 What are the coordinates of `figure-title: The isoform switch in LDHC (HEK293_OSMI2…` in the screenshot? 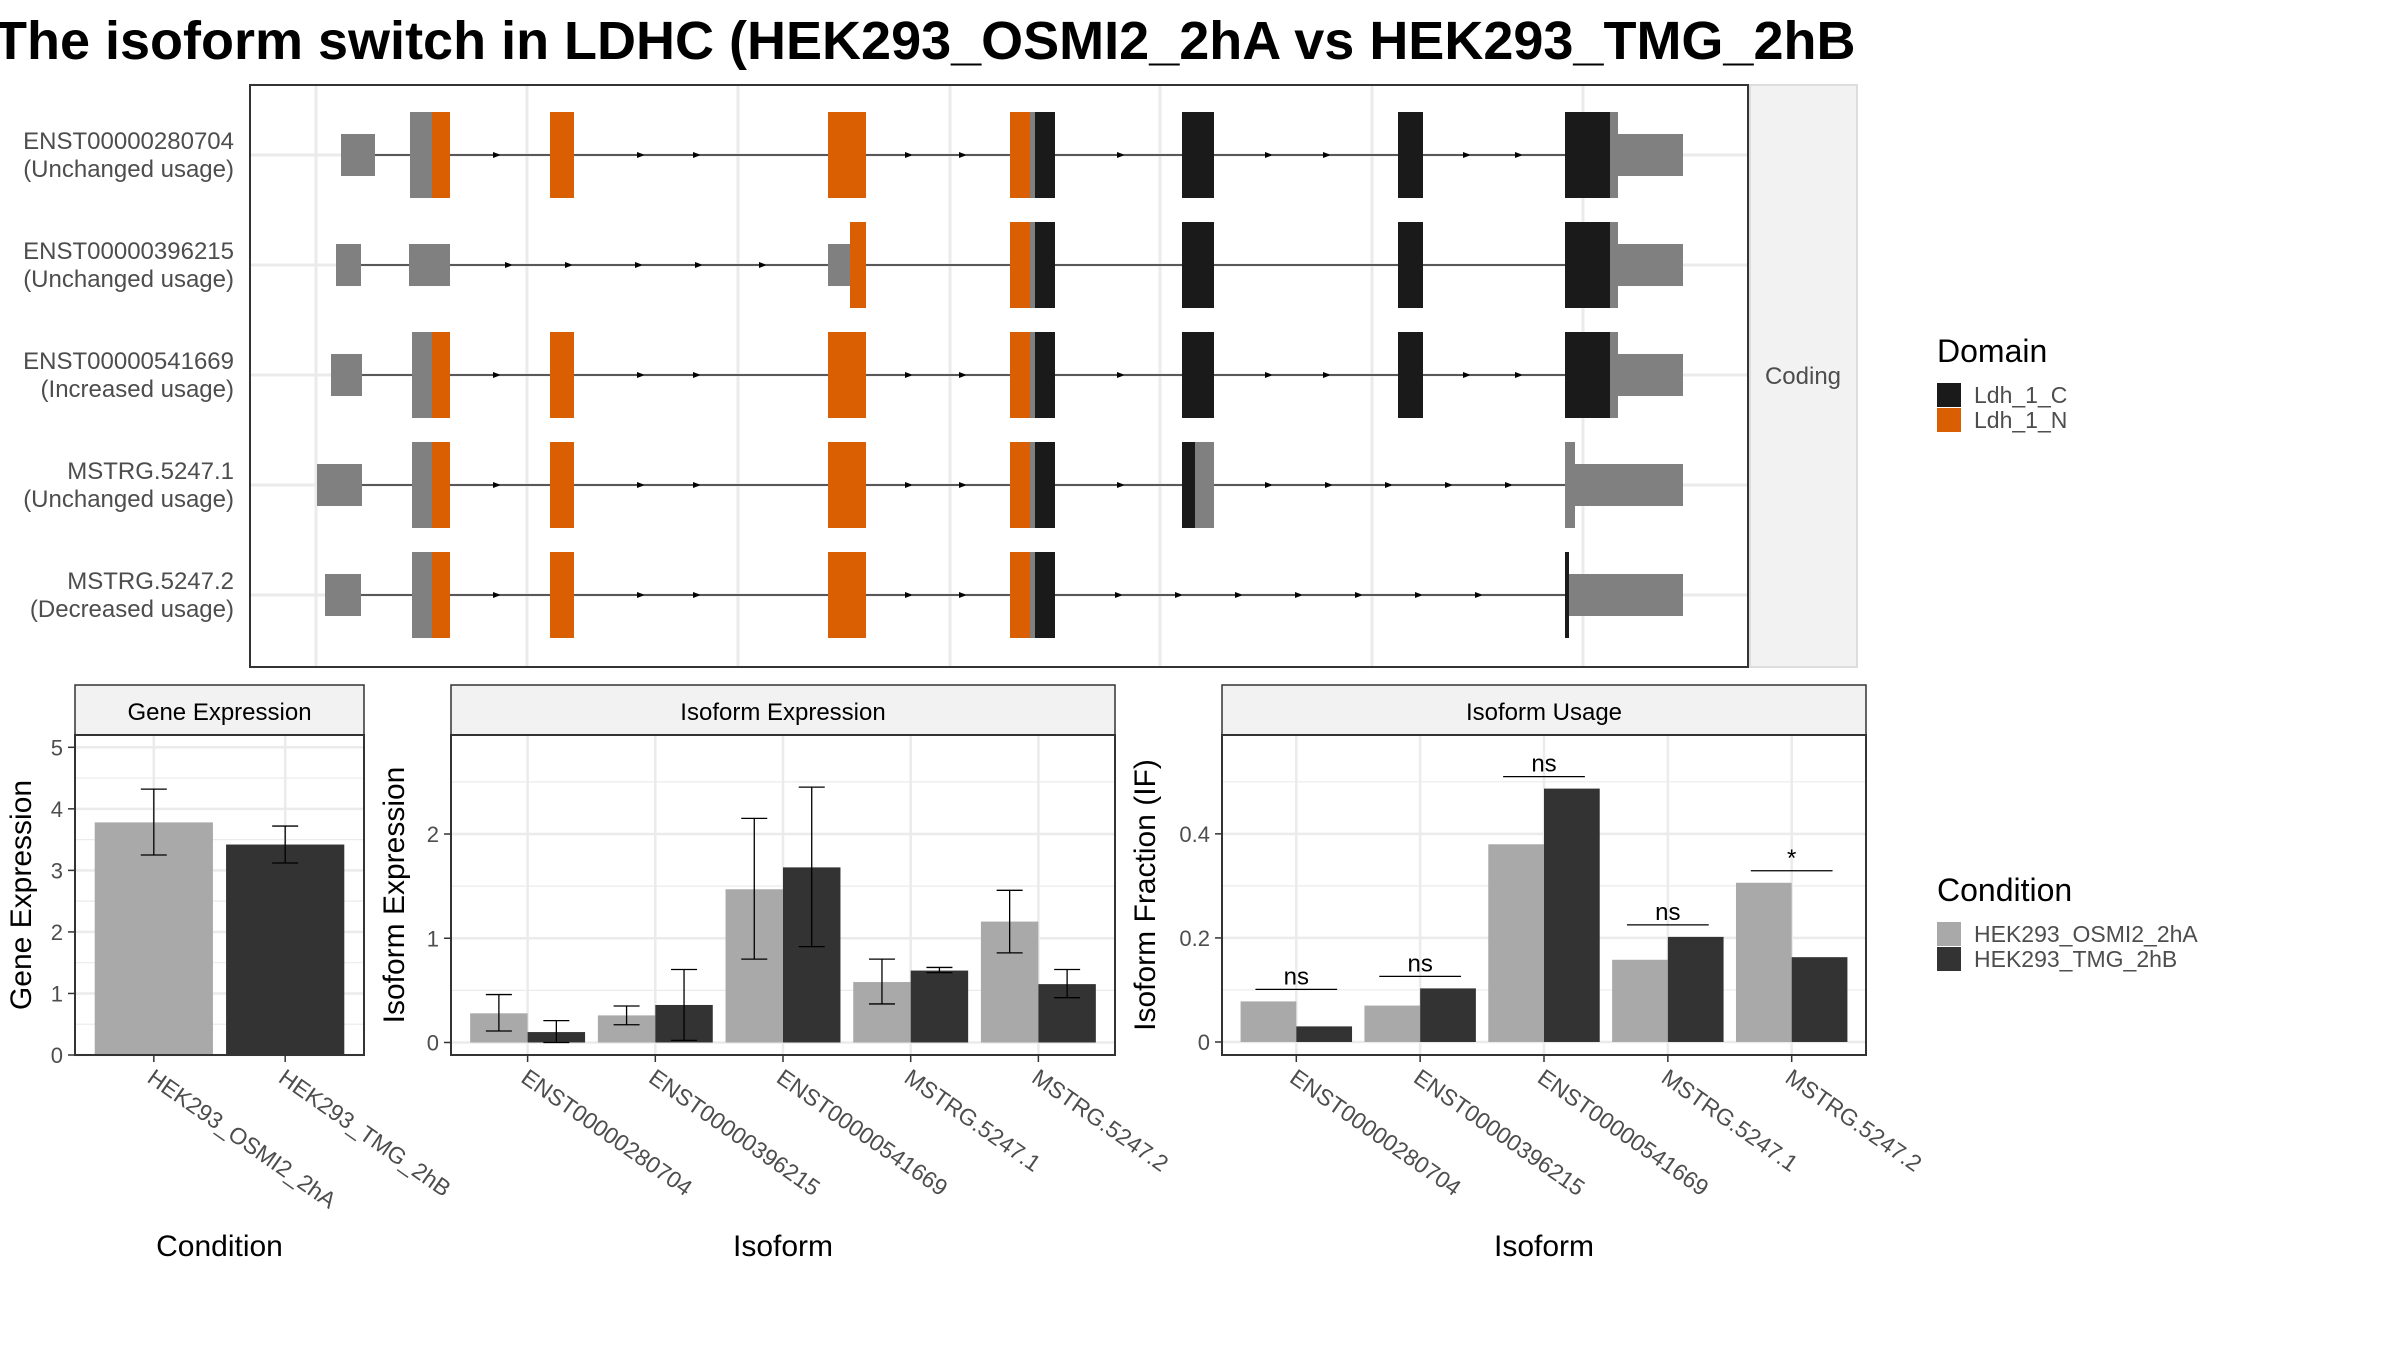 It's located at (927, 41).